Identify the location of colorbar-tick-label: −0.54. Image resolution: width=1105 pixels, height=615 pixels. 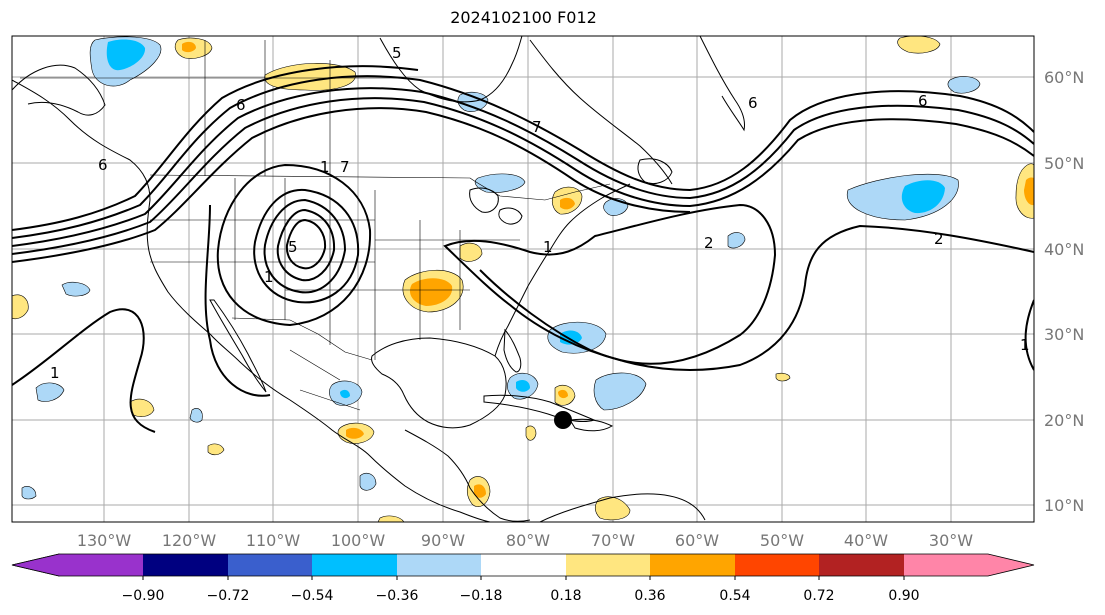
(312, 596).